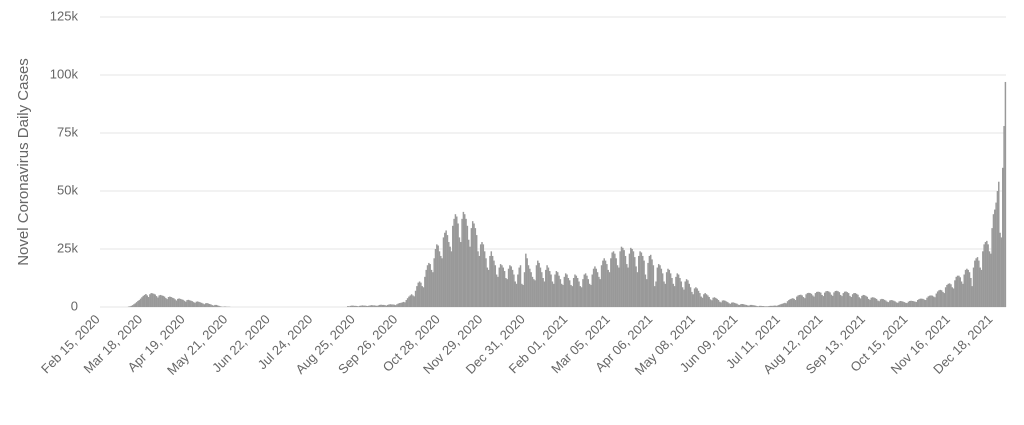 The width and height of the screenshot is (1024, 425). I want to click on y-axis-title: Novel Coronavirus Daily Cases, so click(23, 162).